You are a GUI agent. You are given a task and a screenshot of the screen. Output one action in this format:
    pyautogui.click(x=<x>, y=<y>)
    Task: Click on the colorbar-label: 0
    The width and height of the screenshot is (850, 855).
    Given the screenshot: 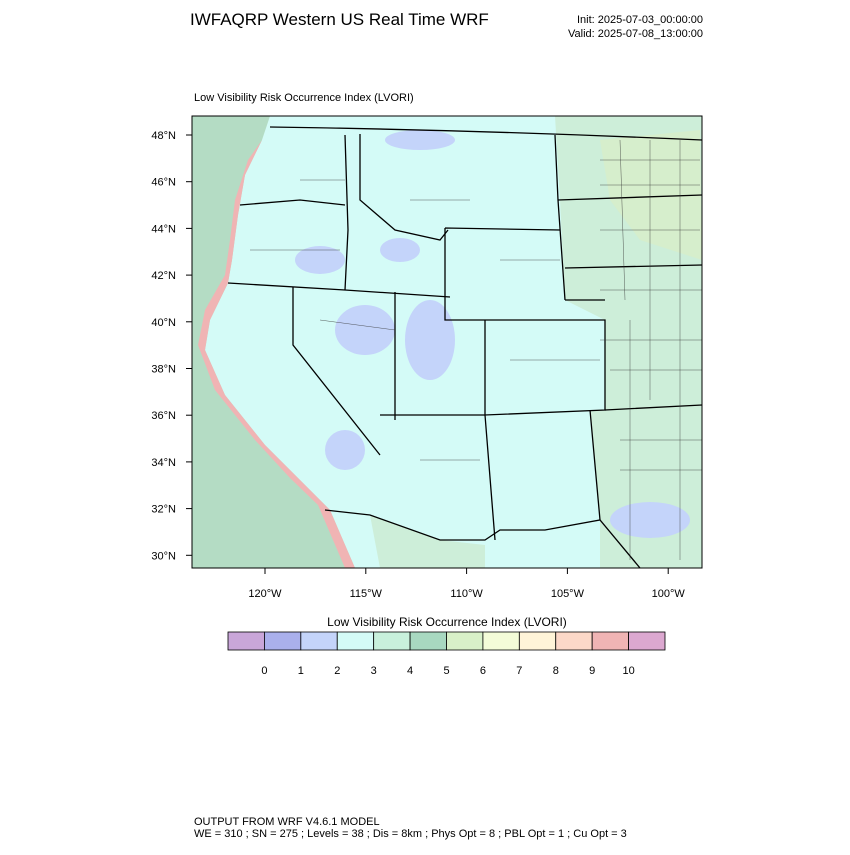 What is the action you would take?
    pyautogui.click(x=264, y=671)
    